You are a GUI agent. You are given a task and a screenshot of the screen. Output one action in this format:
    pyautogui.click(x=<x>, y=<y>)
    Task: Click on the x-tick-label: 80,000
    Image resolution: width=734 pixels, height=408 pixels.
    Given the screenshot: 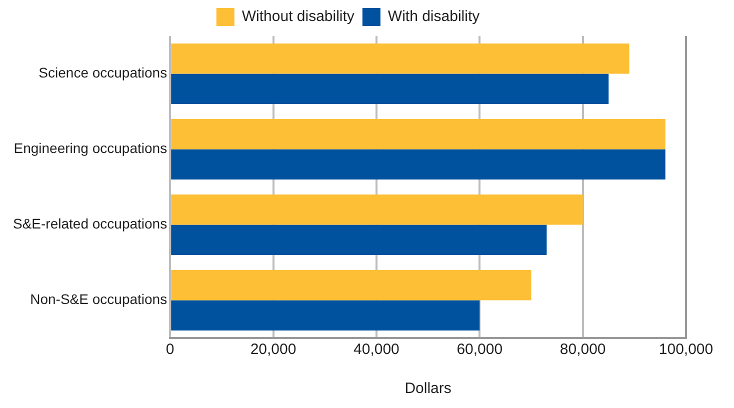 What is the action you would take?
    pyautogui.click(x=583, y=349)
    